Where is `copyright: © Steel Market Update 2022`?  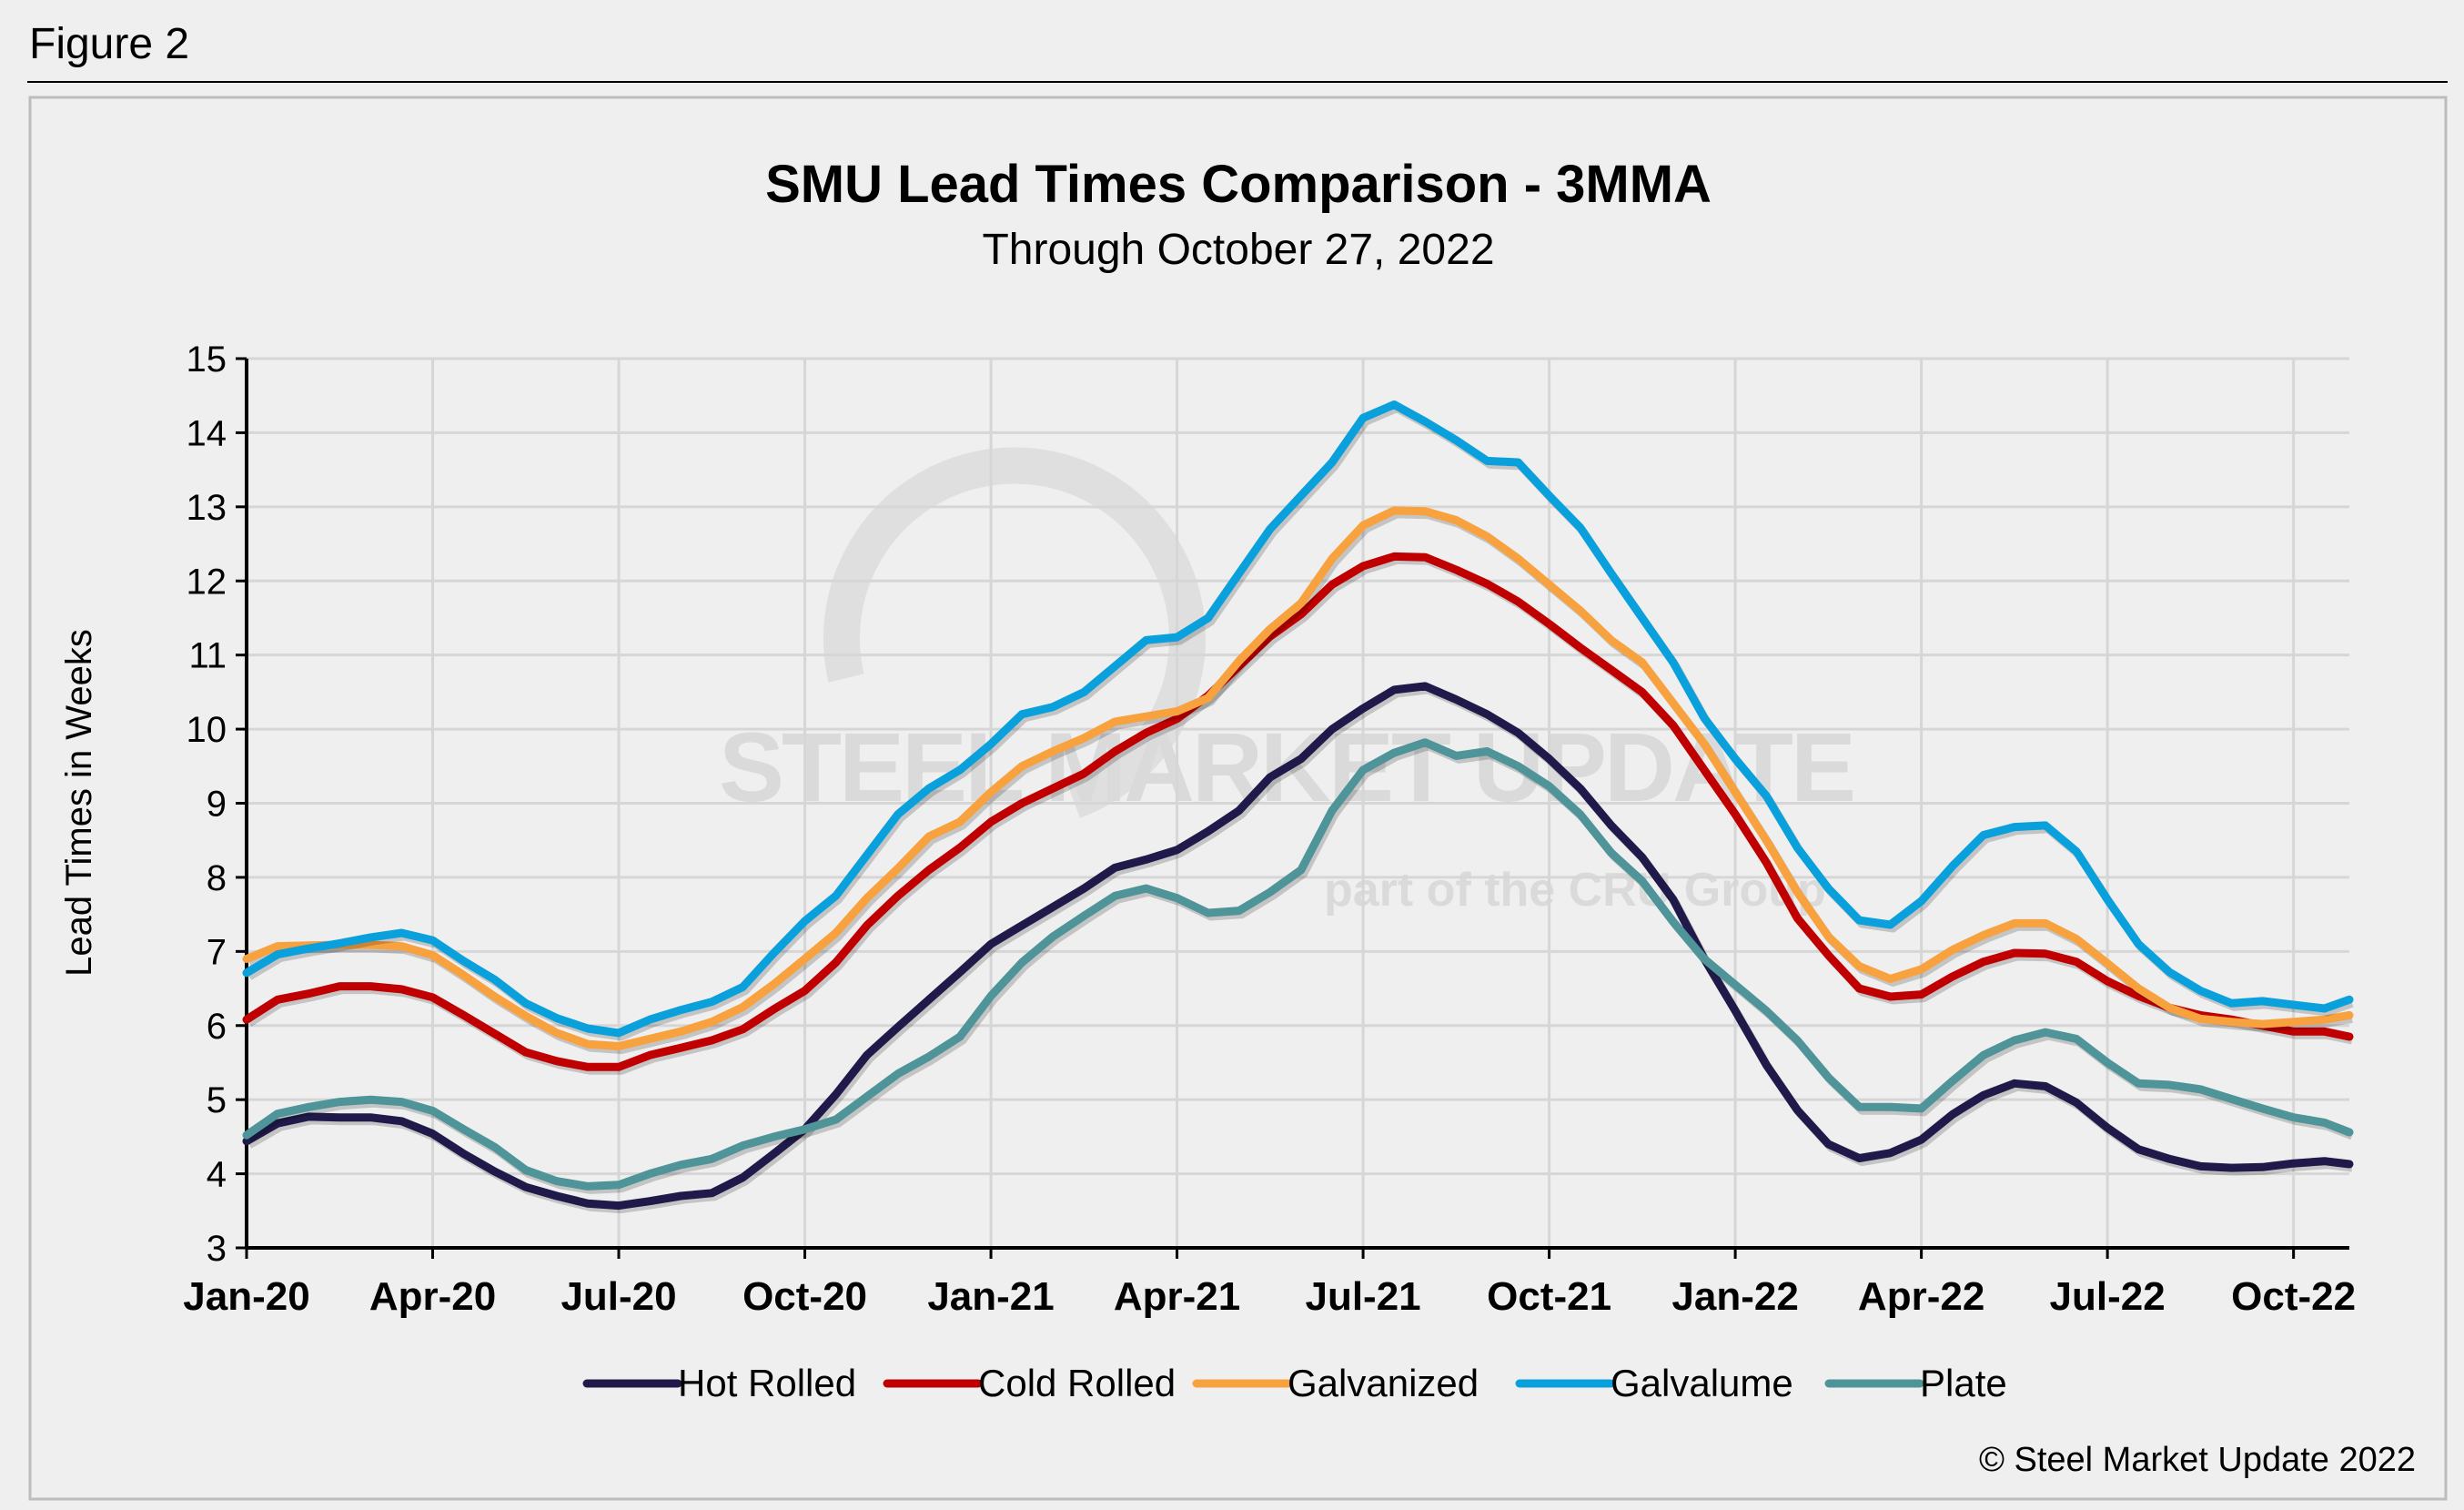 copyright: © Steel Market Update 2022 is located at coordinates (2197, 1460).